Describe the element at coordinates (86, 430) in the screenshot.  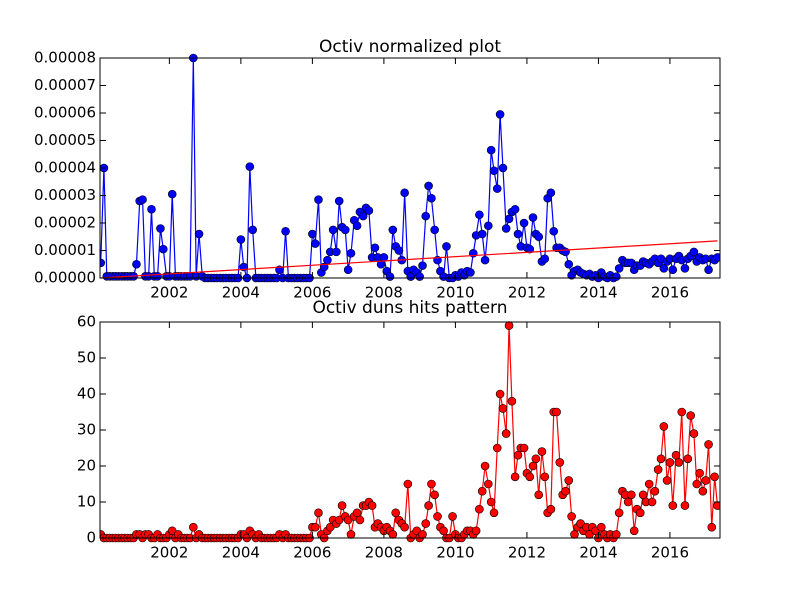
I see `y-tick-label: 30` at that location.